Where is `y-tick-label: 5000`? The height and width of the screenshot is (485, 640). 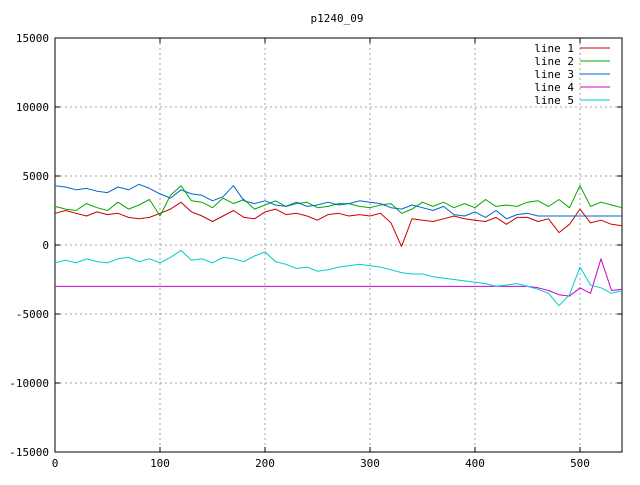 y-tick-label: 5000 is located at coordinates (36, 176).